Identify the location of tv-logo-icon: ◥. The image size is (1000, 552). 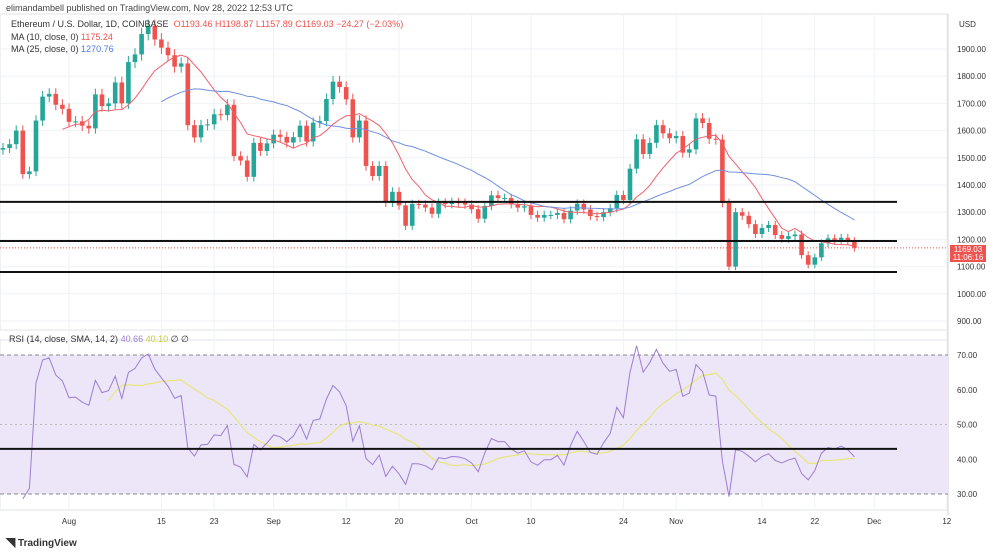
(11, 542).